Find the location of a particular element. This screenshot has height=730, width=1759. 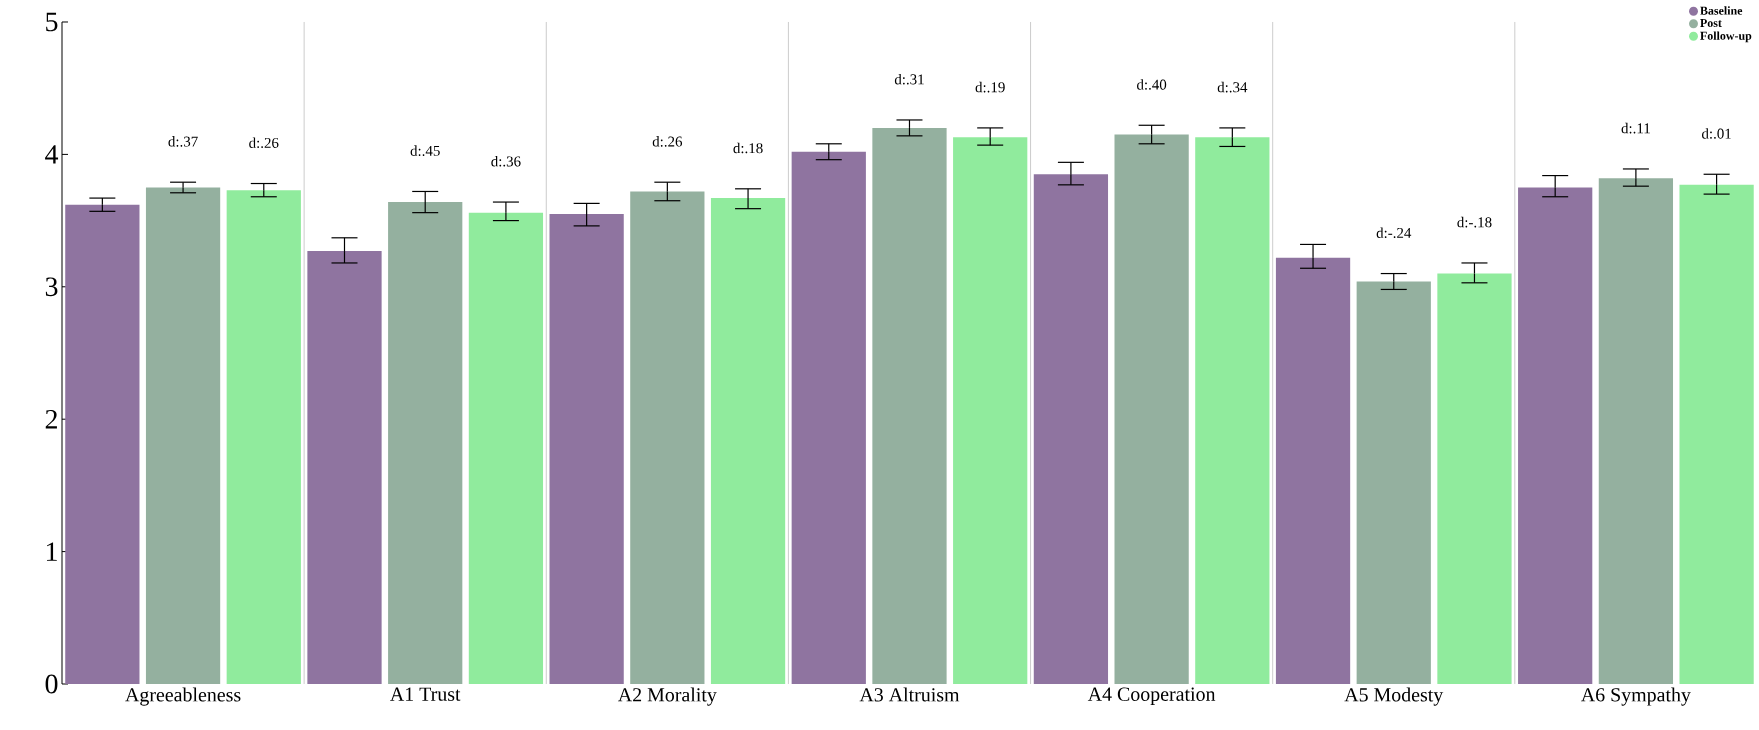

x-tick-label: A3 Altruism is located at coordinates (909, 694).